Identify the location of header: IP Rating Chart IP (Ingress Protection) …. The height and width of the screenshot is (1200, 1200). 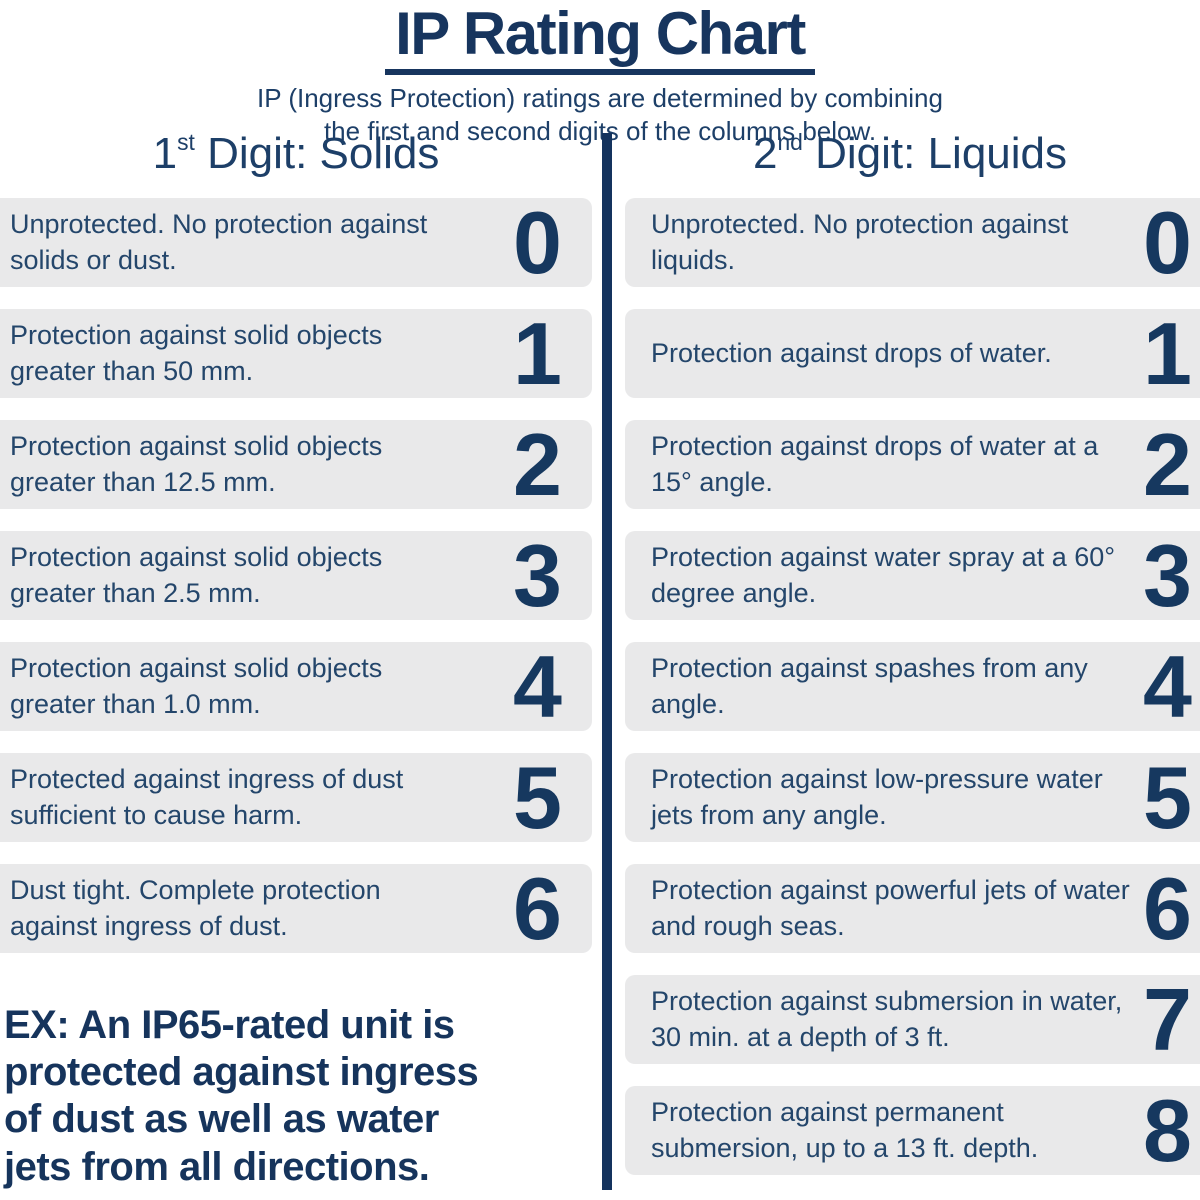
(600, 74).